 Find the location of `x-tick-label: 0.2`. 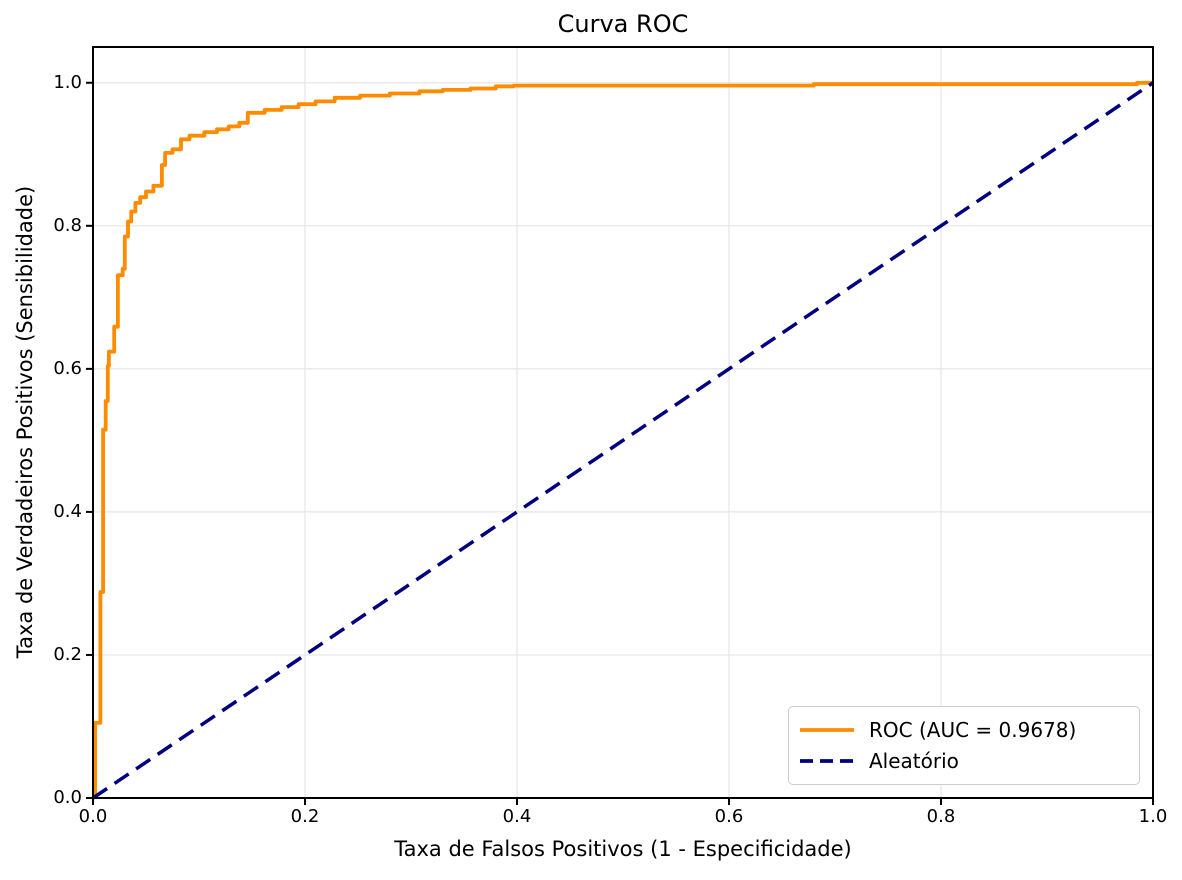

x-tick-label: 0.2 is located at coordinates (305, 816).